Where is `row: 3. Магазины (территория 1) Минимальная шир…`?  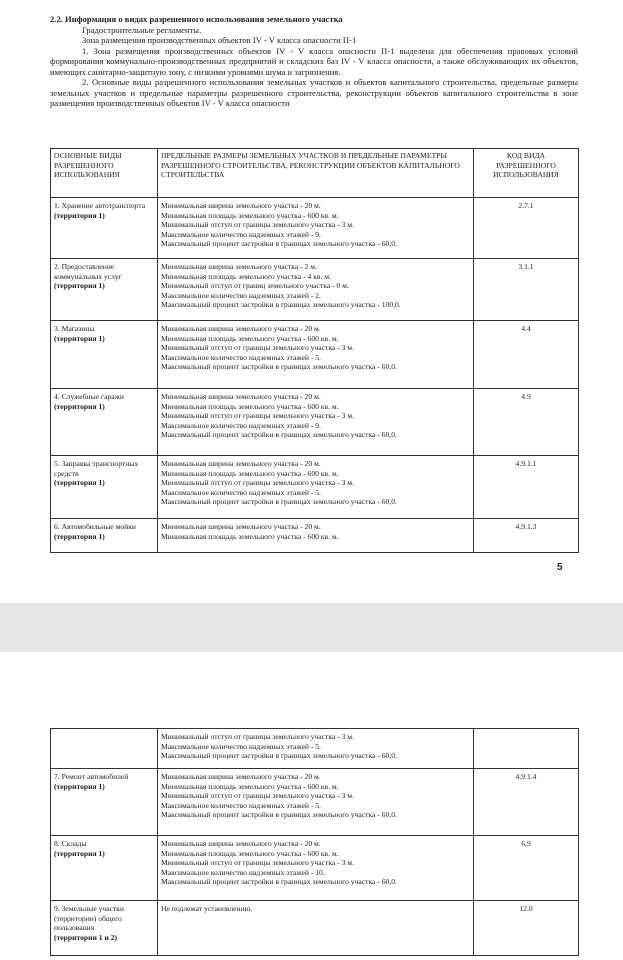 row: 3. Магазины (территория 1) Минимальная шир… is located at coordinates (314, 354).